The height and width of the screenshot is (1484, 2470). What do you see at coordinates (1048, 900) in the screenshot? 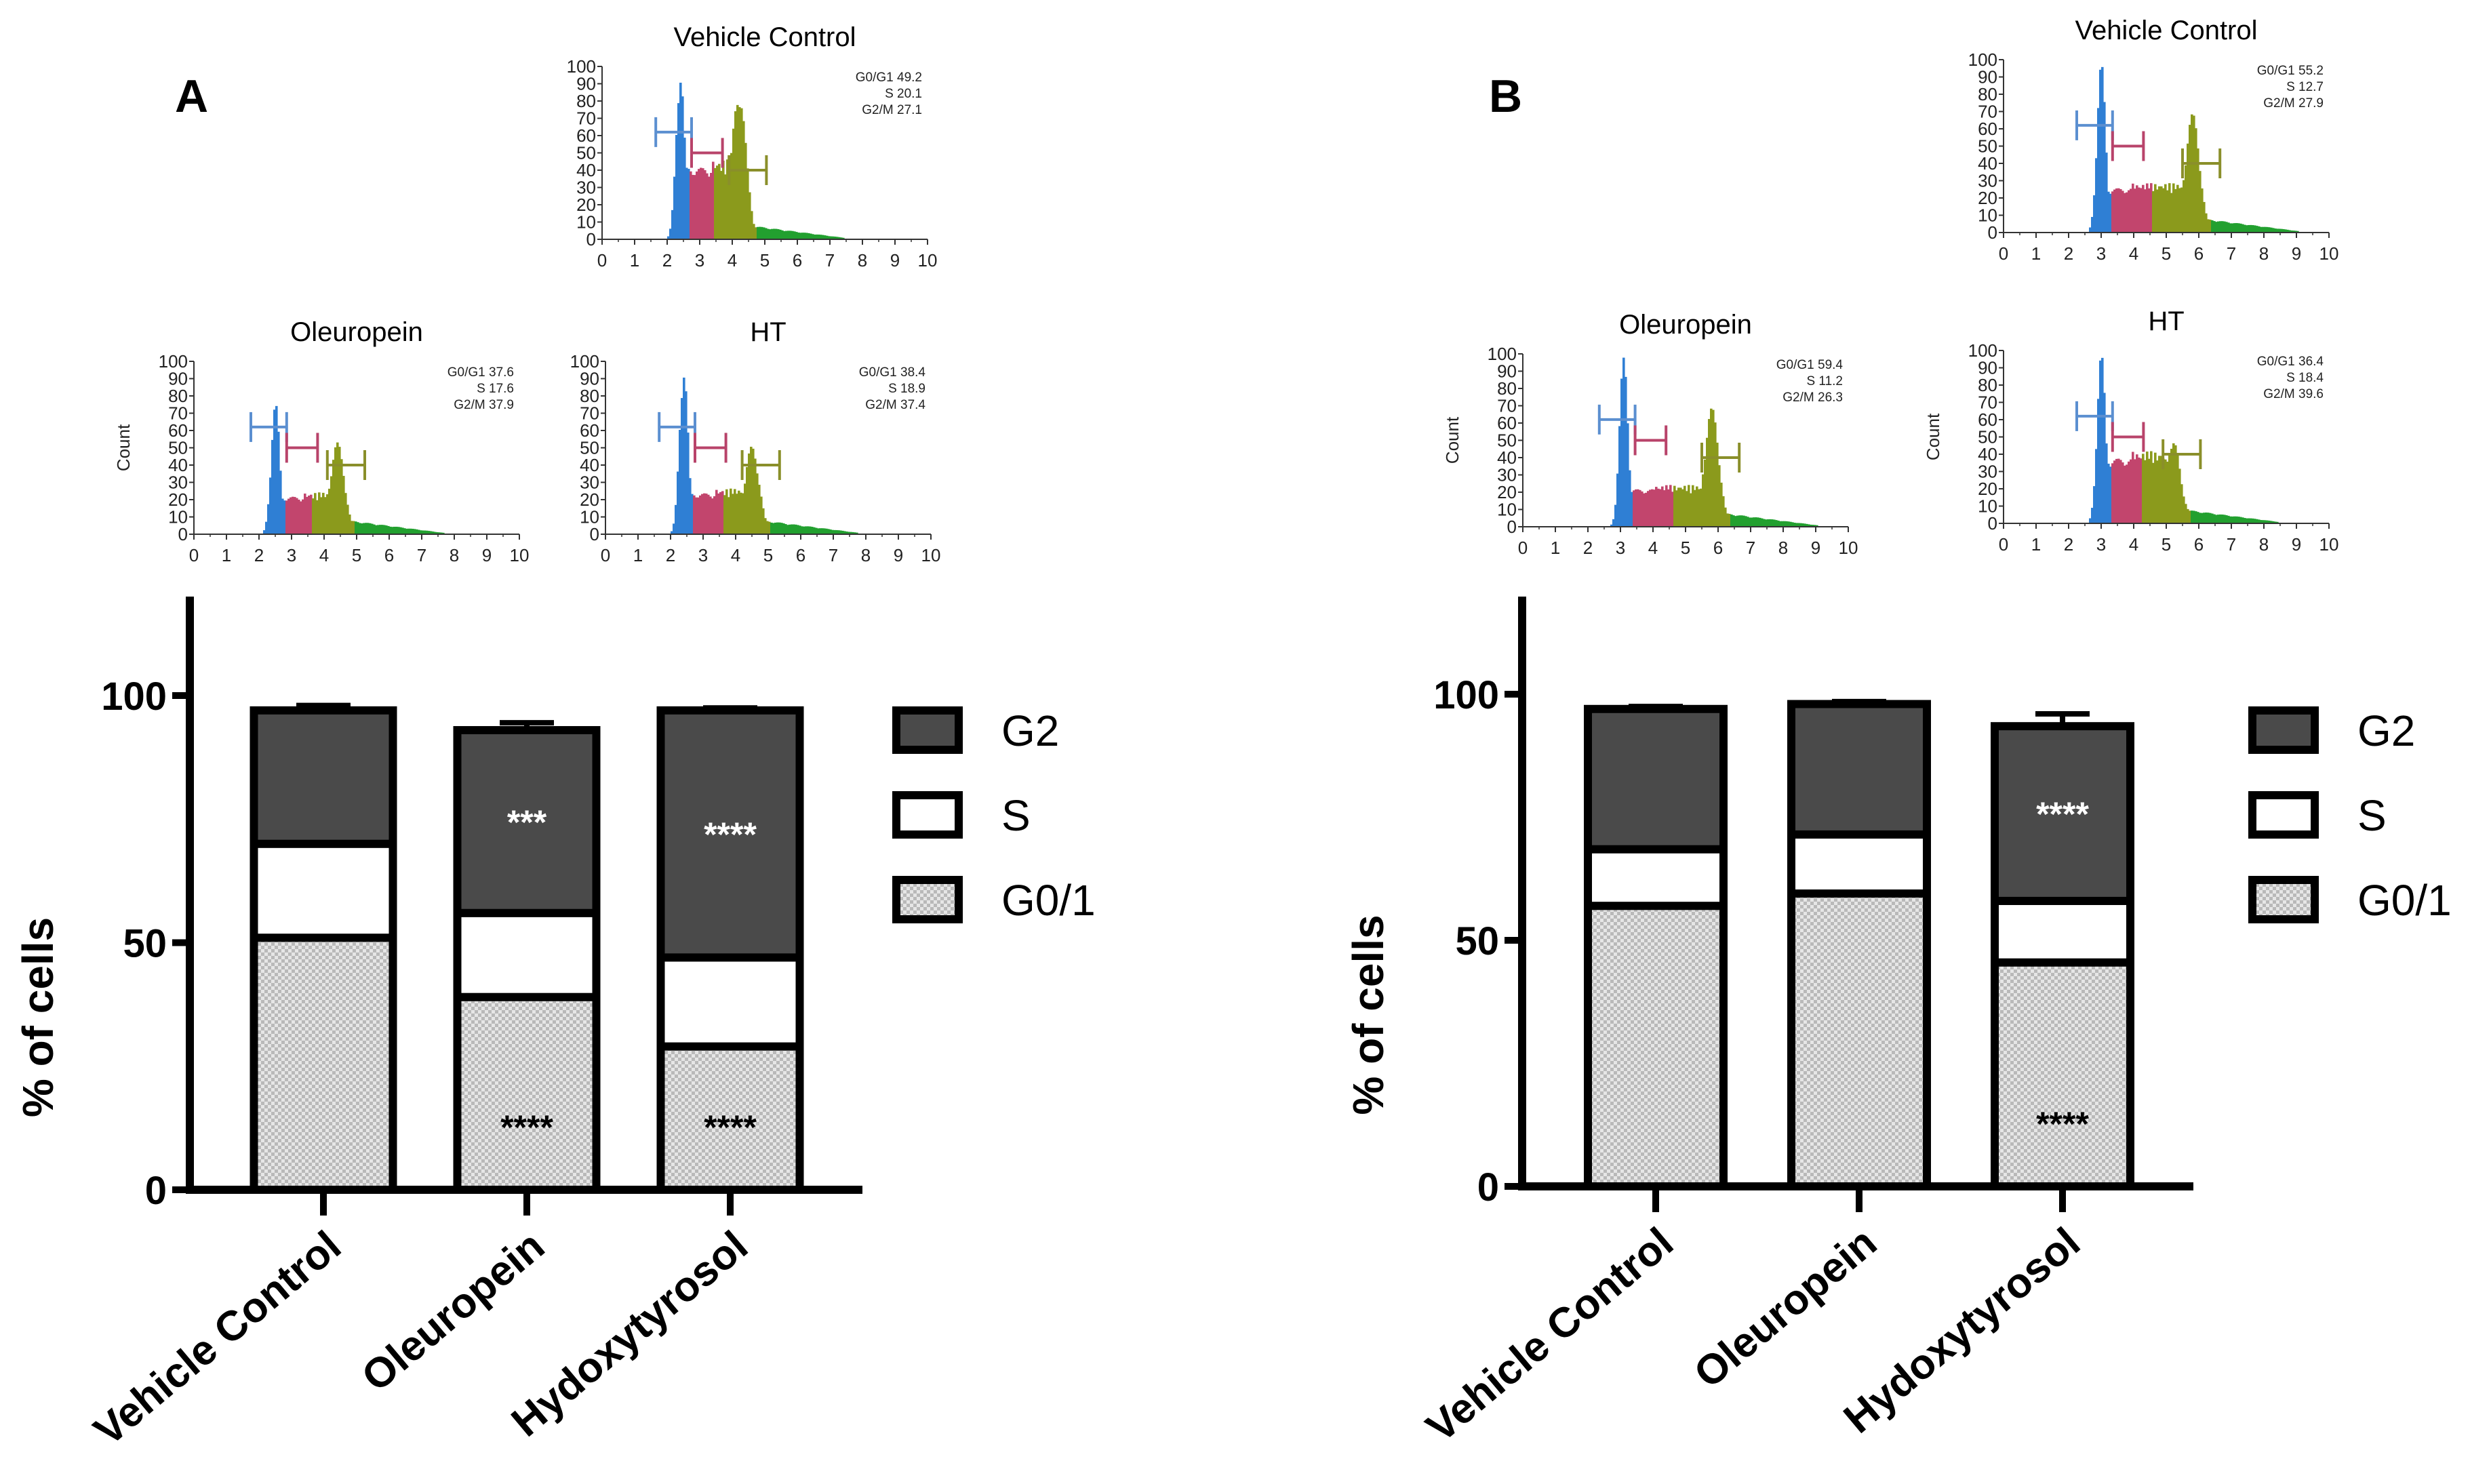
I see `legend-label: G0/1` at bounding box center [1048, 900].